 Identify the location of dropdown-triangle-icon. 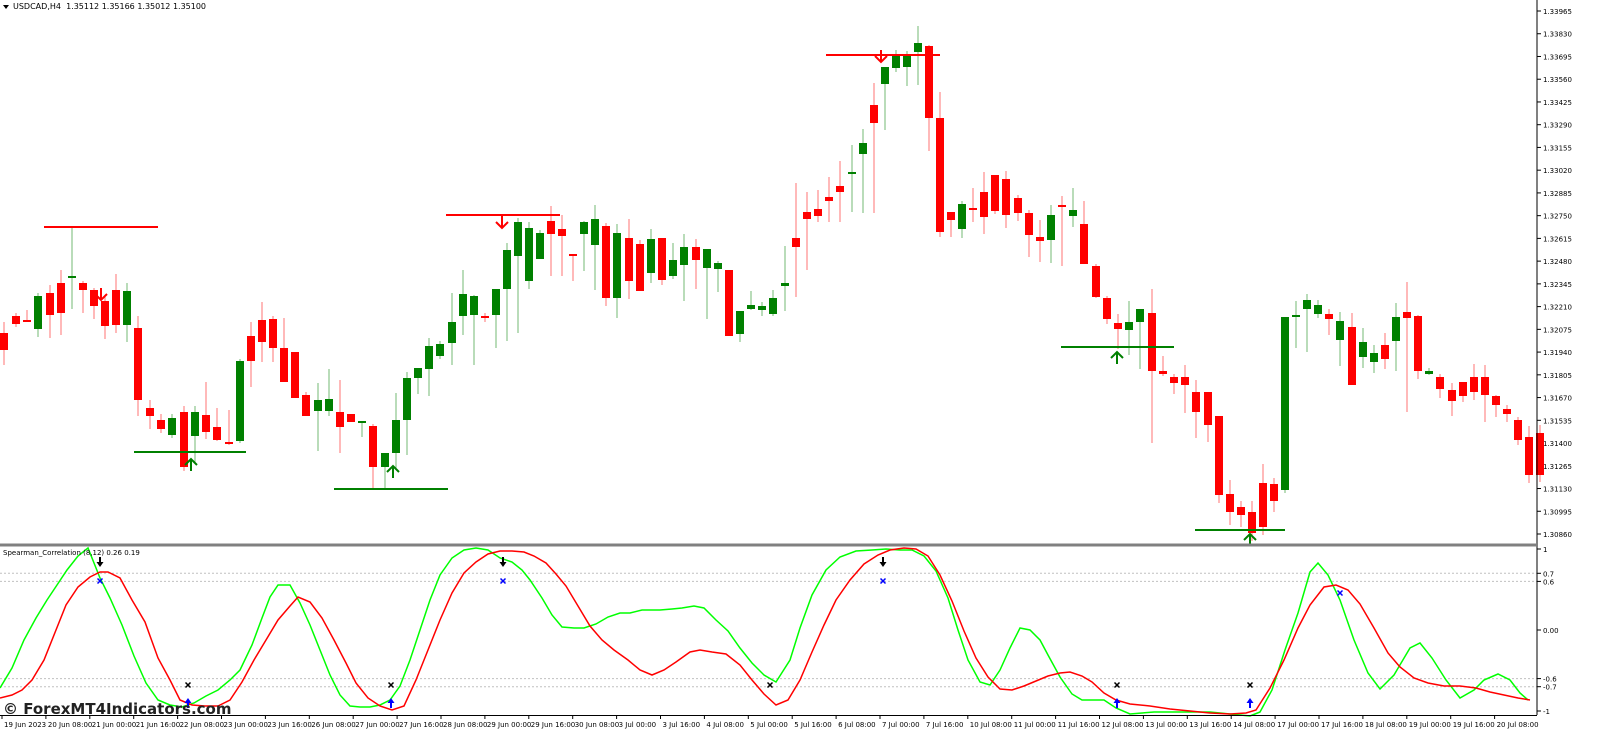
(6, 6).